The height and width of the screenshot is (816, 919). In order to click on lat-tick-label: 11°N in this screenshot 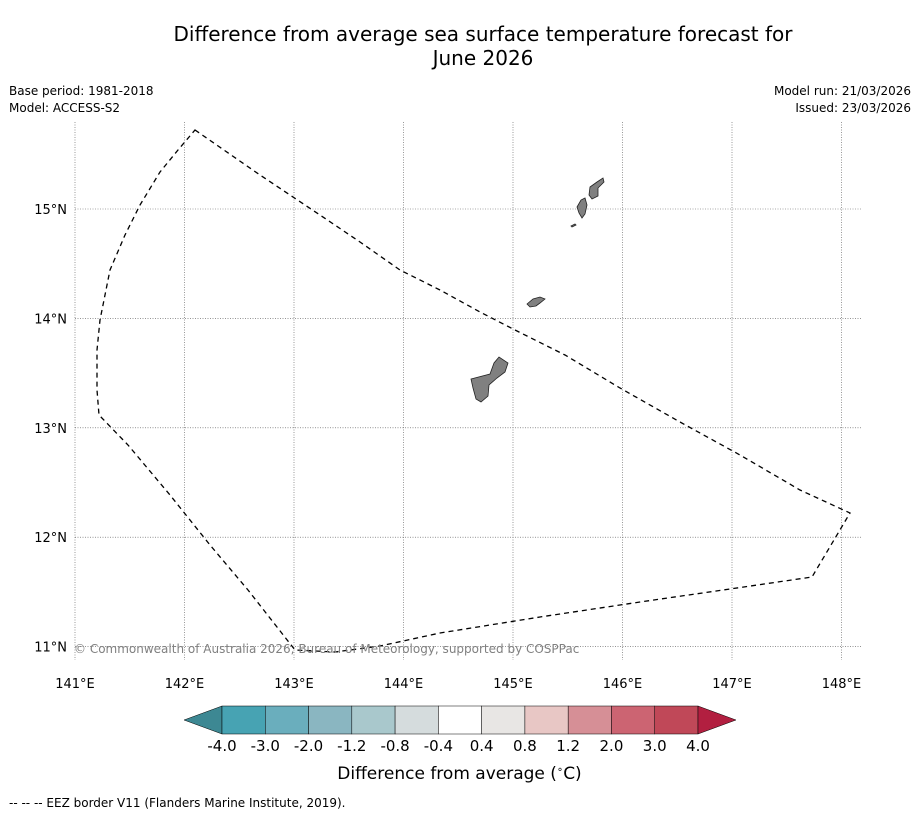, I will do `click(50, 648)`.